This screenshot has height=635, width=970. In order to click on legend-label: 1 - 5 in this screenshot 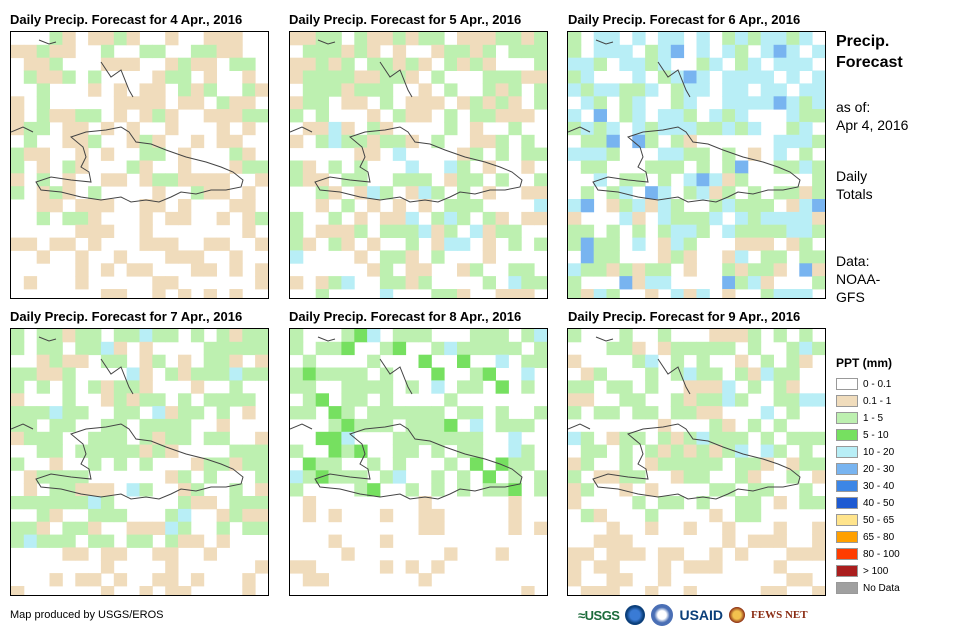, I will do `click(873, 418)`.